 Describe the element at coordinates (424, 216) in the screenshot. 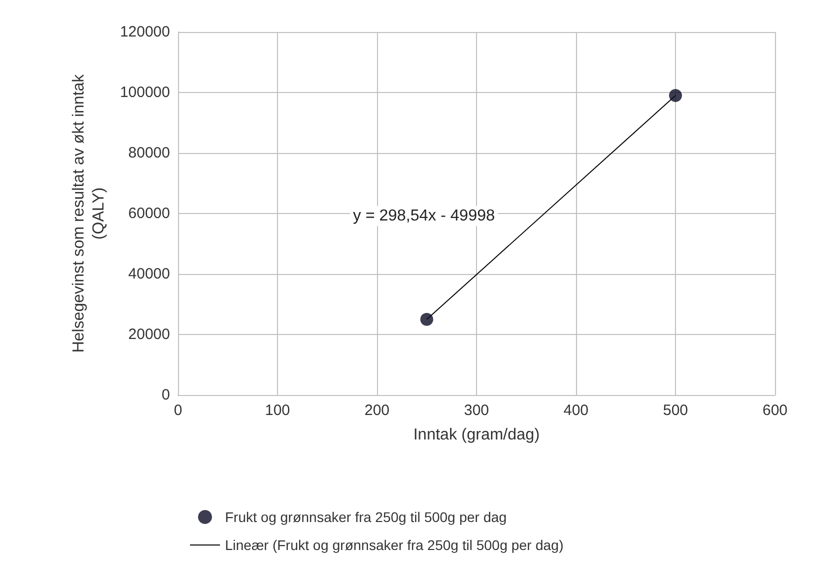

I see `annotation: y = 298,54x - 49998` at that location.